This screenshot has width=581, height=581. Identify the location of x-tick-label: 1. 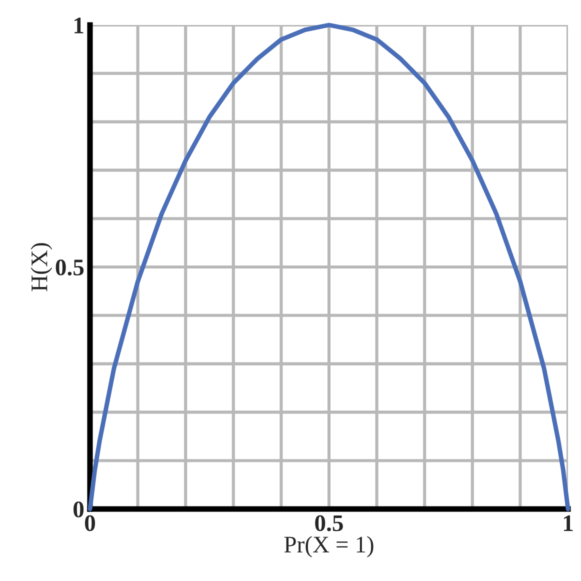
(568, 523).